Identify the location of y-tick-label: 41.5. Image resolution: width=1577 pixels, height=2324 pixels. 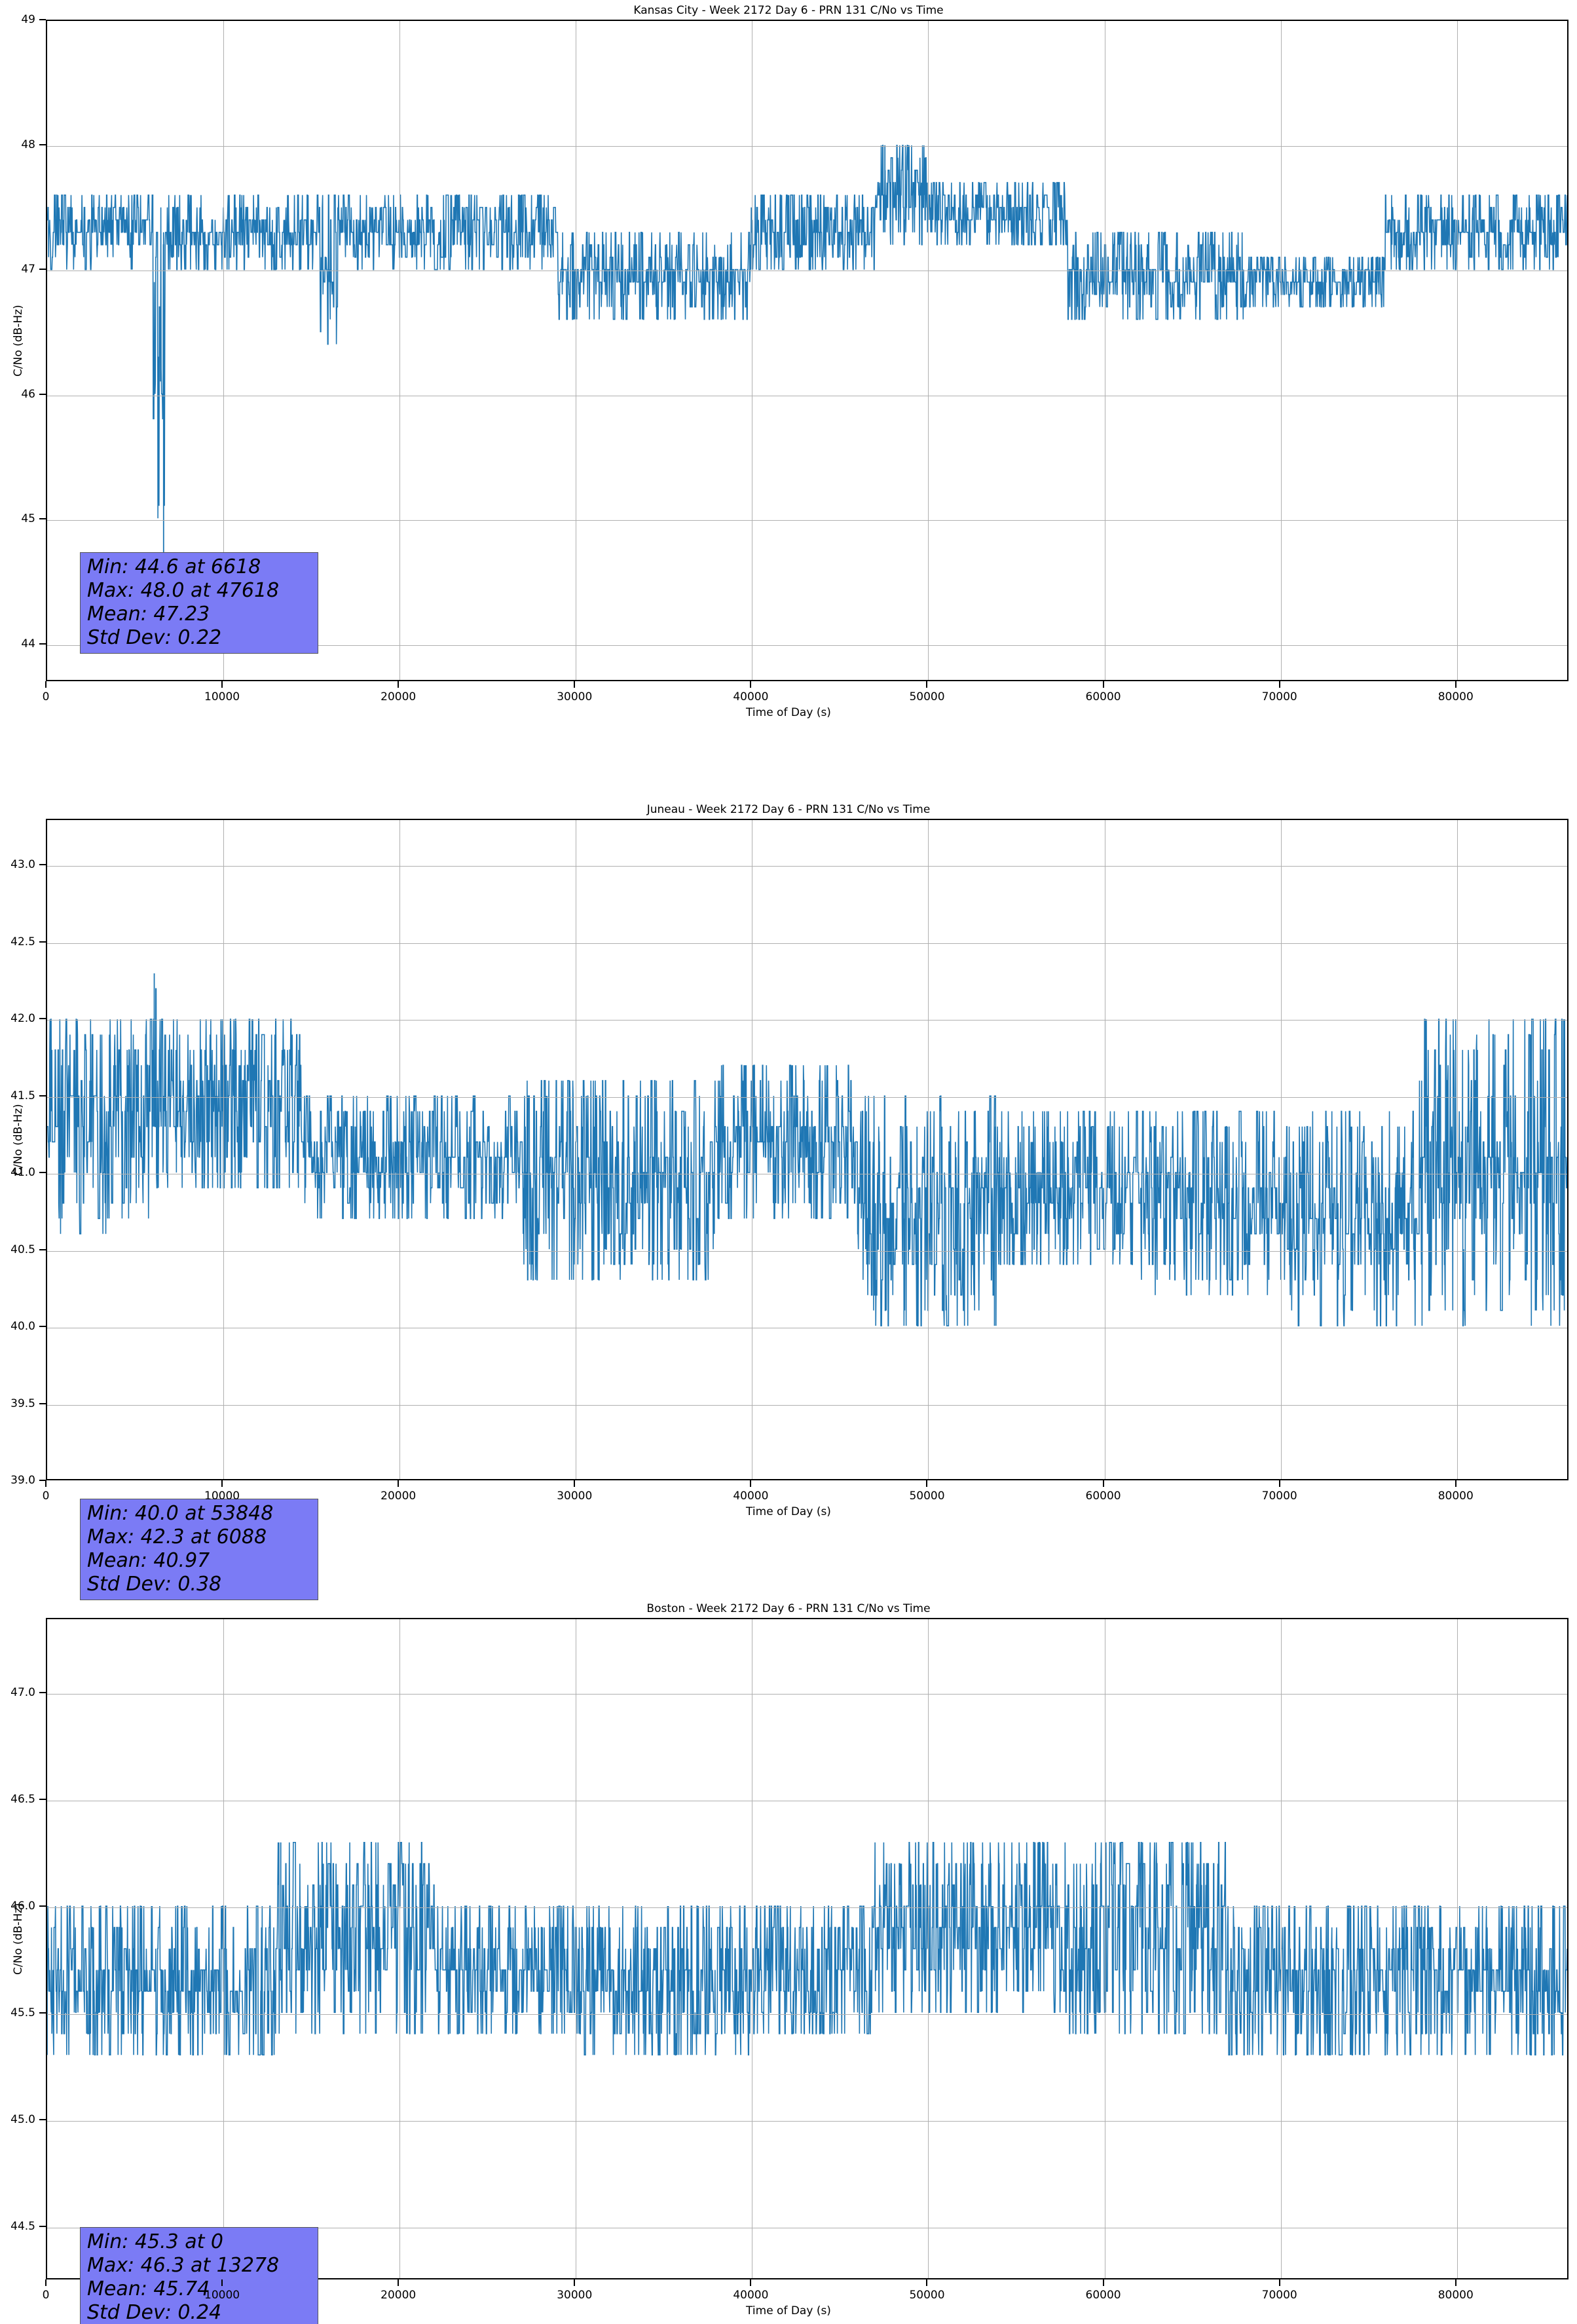
(22, 1095).